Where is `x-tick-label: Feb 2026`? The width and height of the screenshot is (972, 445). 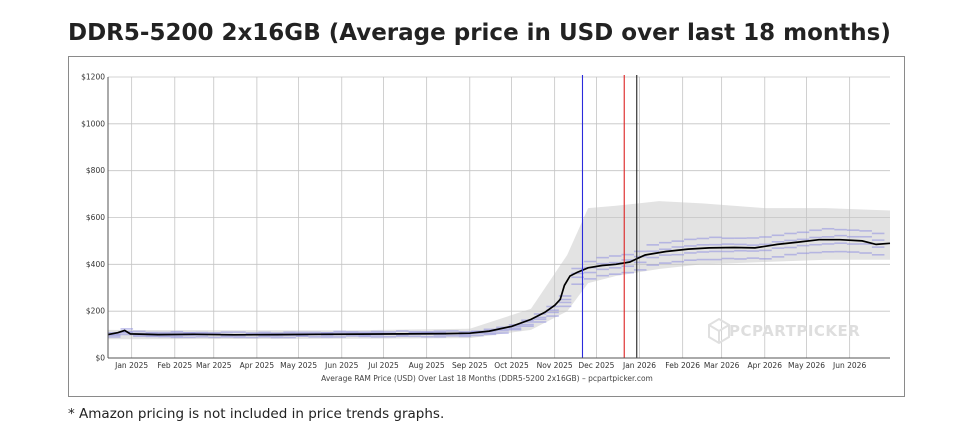 x-tick-label: Feb 2026 is located at coordinates (682, 365).